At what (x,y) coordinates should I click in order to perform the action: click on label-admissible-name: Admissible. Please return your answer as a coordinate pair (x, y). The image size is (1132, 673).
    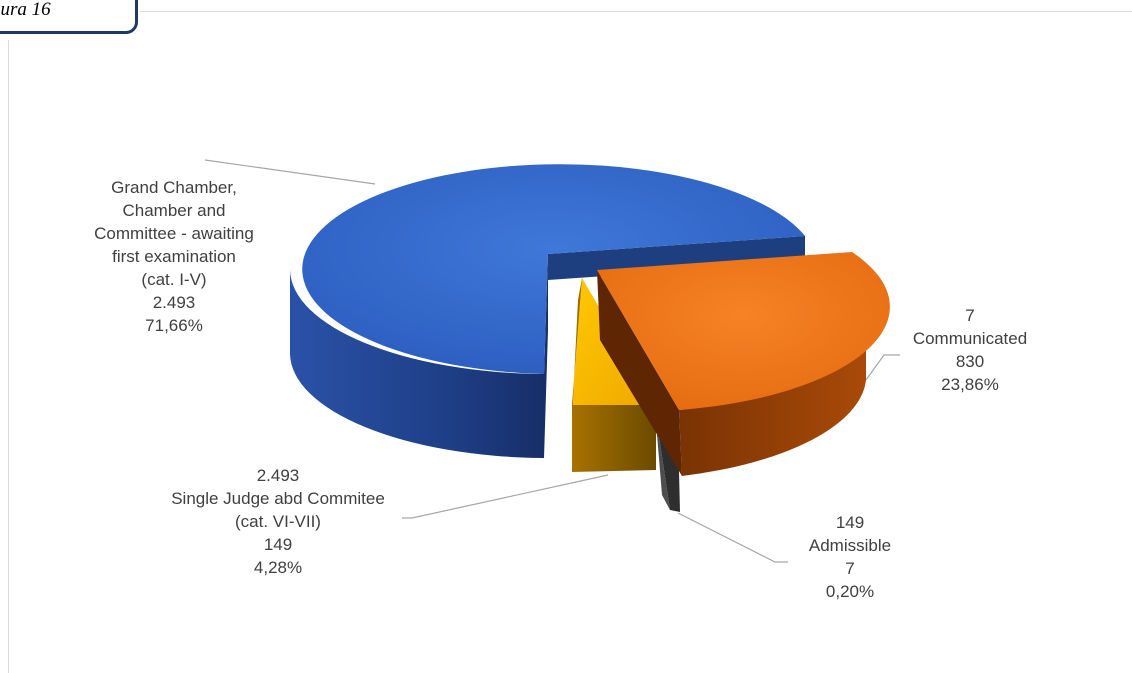
    Looking at the image, I should click on (850, 545).